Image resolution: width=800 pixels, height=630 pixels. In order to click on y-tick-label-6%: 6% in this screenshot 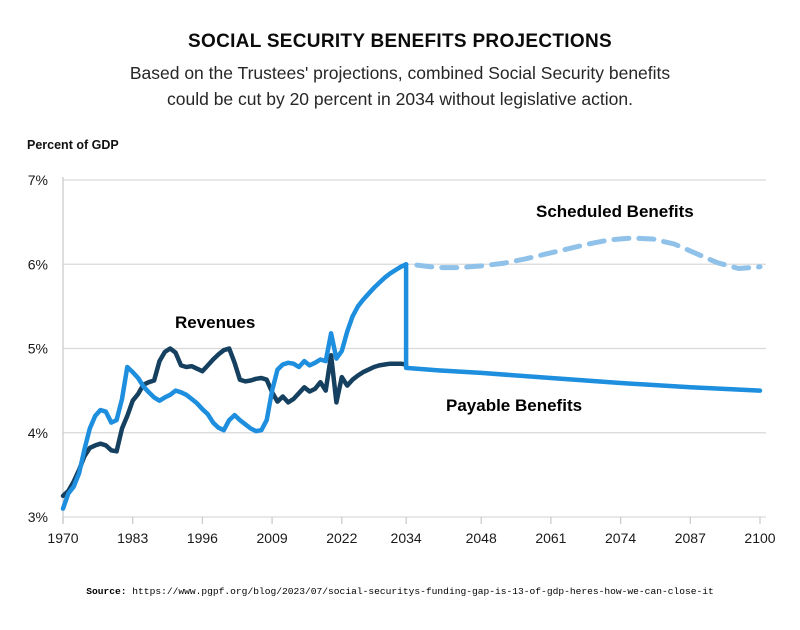, I will do `click(38, 264)`.